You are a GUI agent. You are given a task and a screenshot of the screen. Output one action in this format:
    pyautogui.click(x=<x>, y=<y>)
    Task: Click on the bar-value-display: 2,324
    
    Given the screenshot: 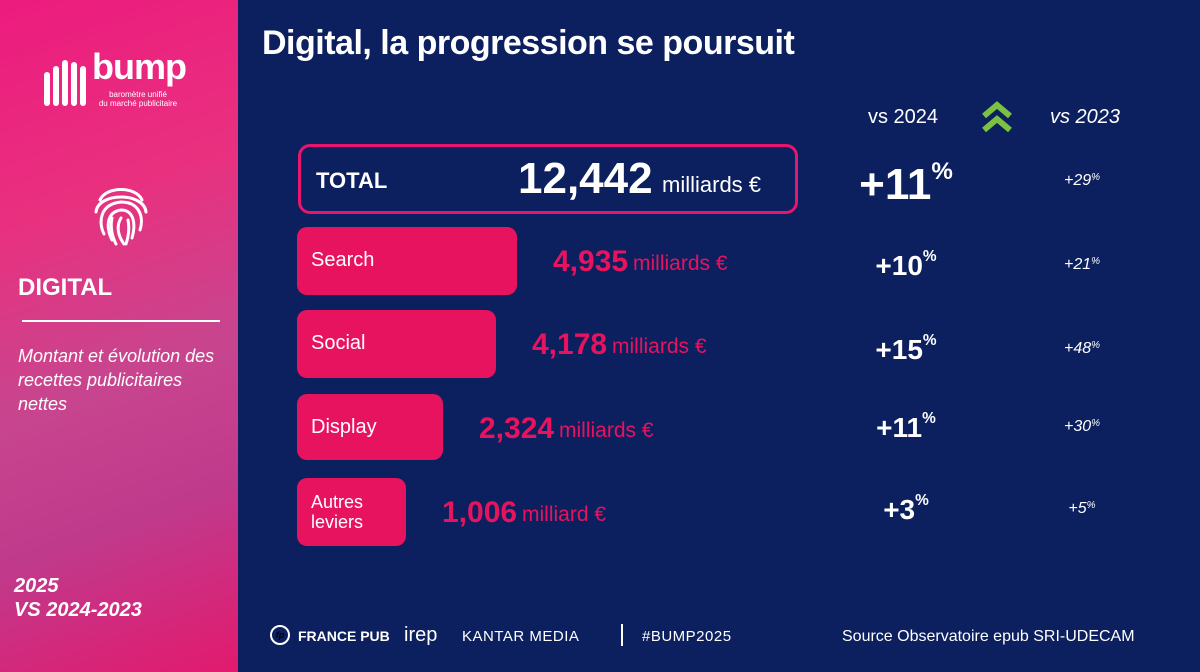 What is the action you would take?
    pyautogui.click(x=517, y=428)
    